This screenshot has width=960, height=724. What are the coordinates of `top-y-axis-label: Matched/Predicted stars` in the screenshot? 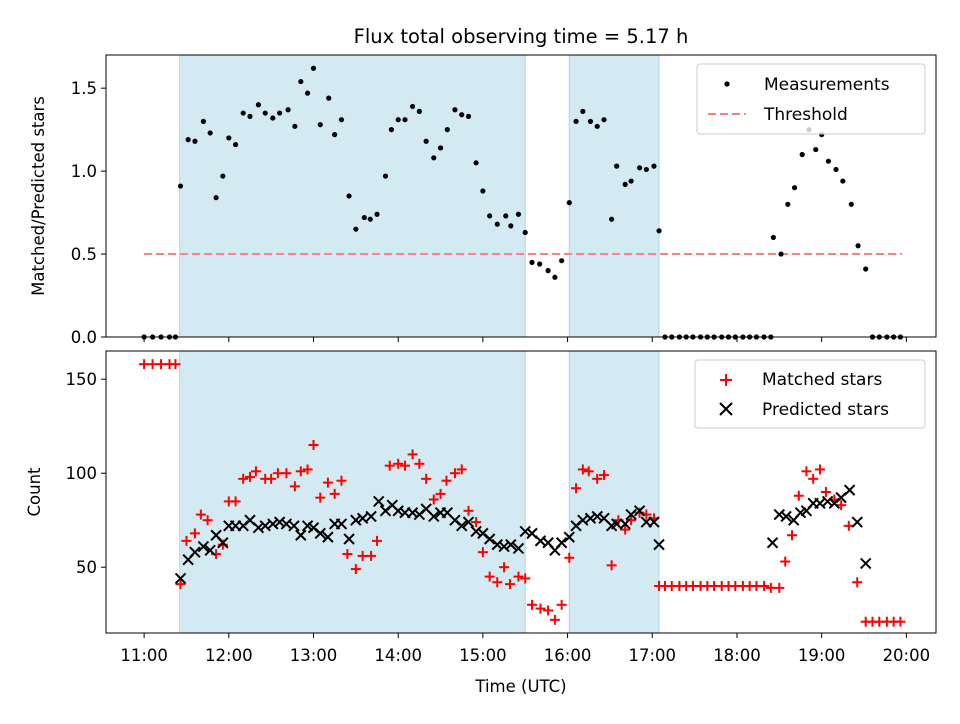 It's located at (38, 196).